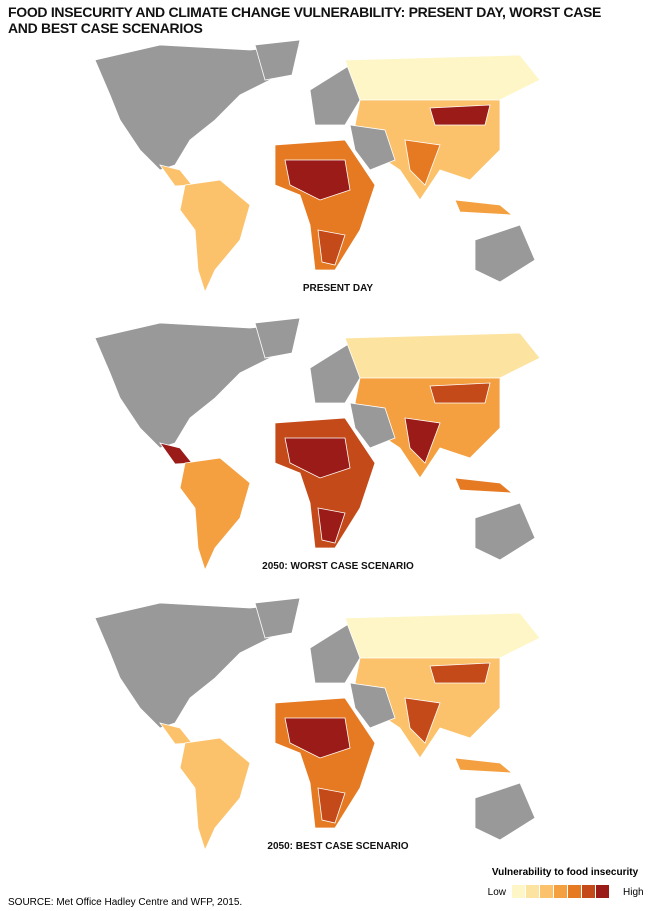  I want to click on legend-low: Low, so click(497, 892).